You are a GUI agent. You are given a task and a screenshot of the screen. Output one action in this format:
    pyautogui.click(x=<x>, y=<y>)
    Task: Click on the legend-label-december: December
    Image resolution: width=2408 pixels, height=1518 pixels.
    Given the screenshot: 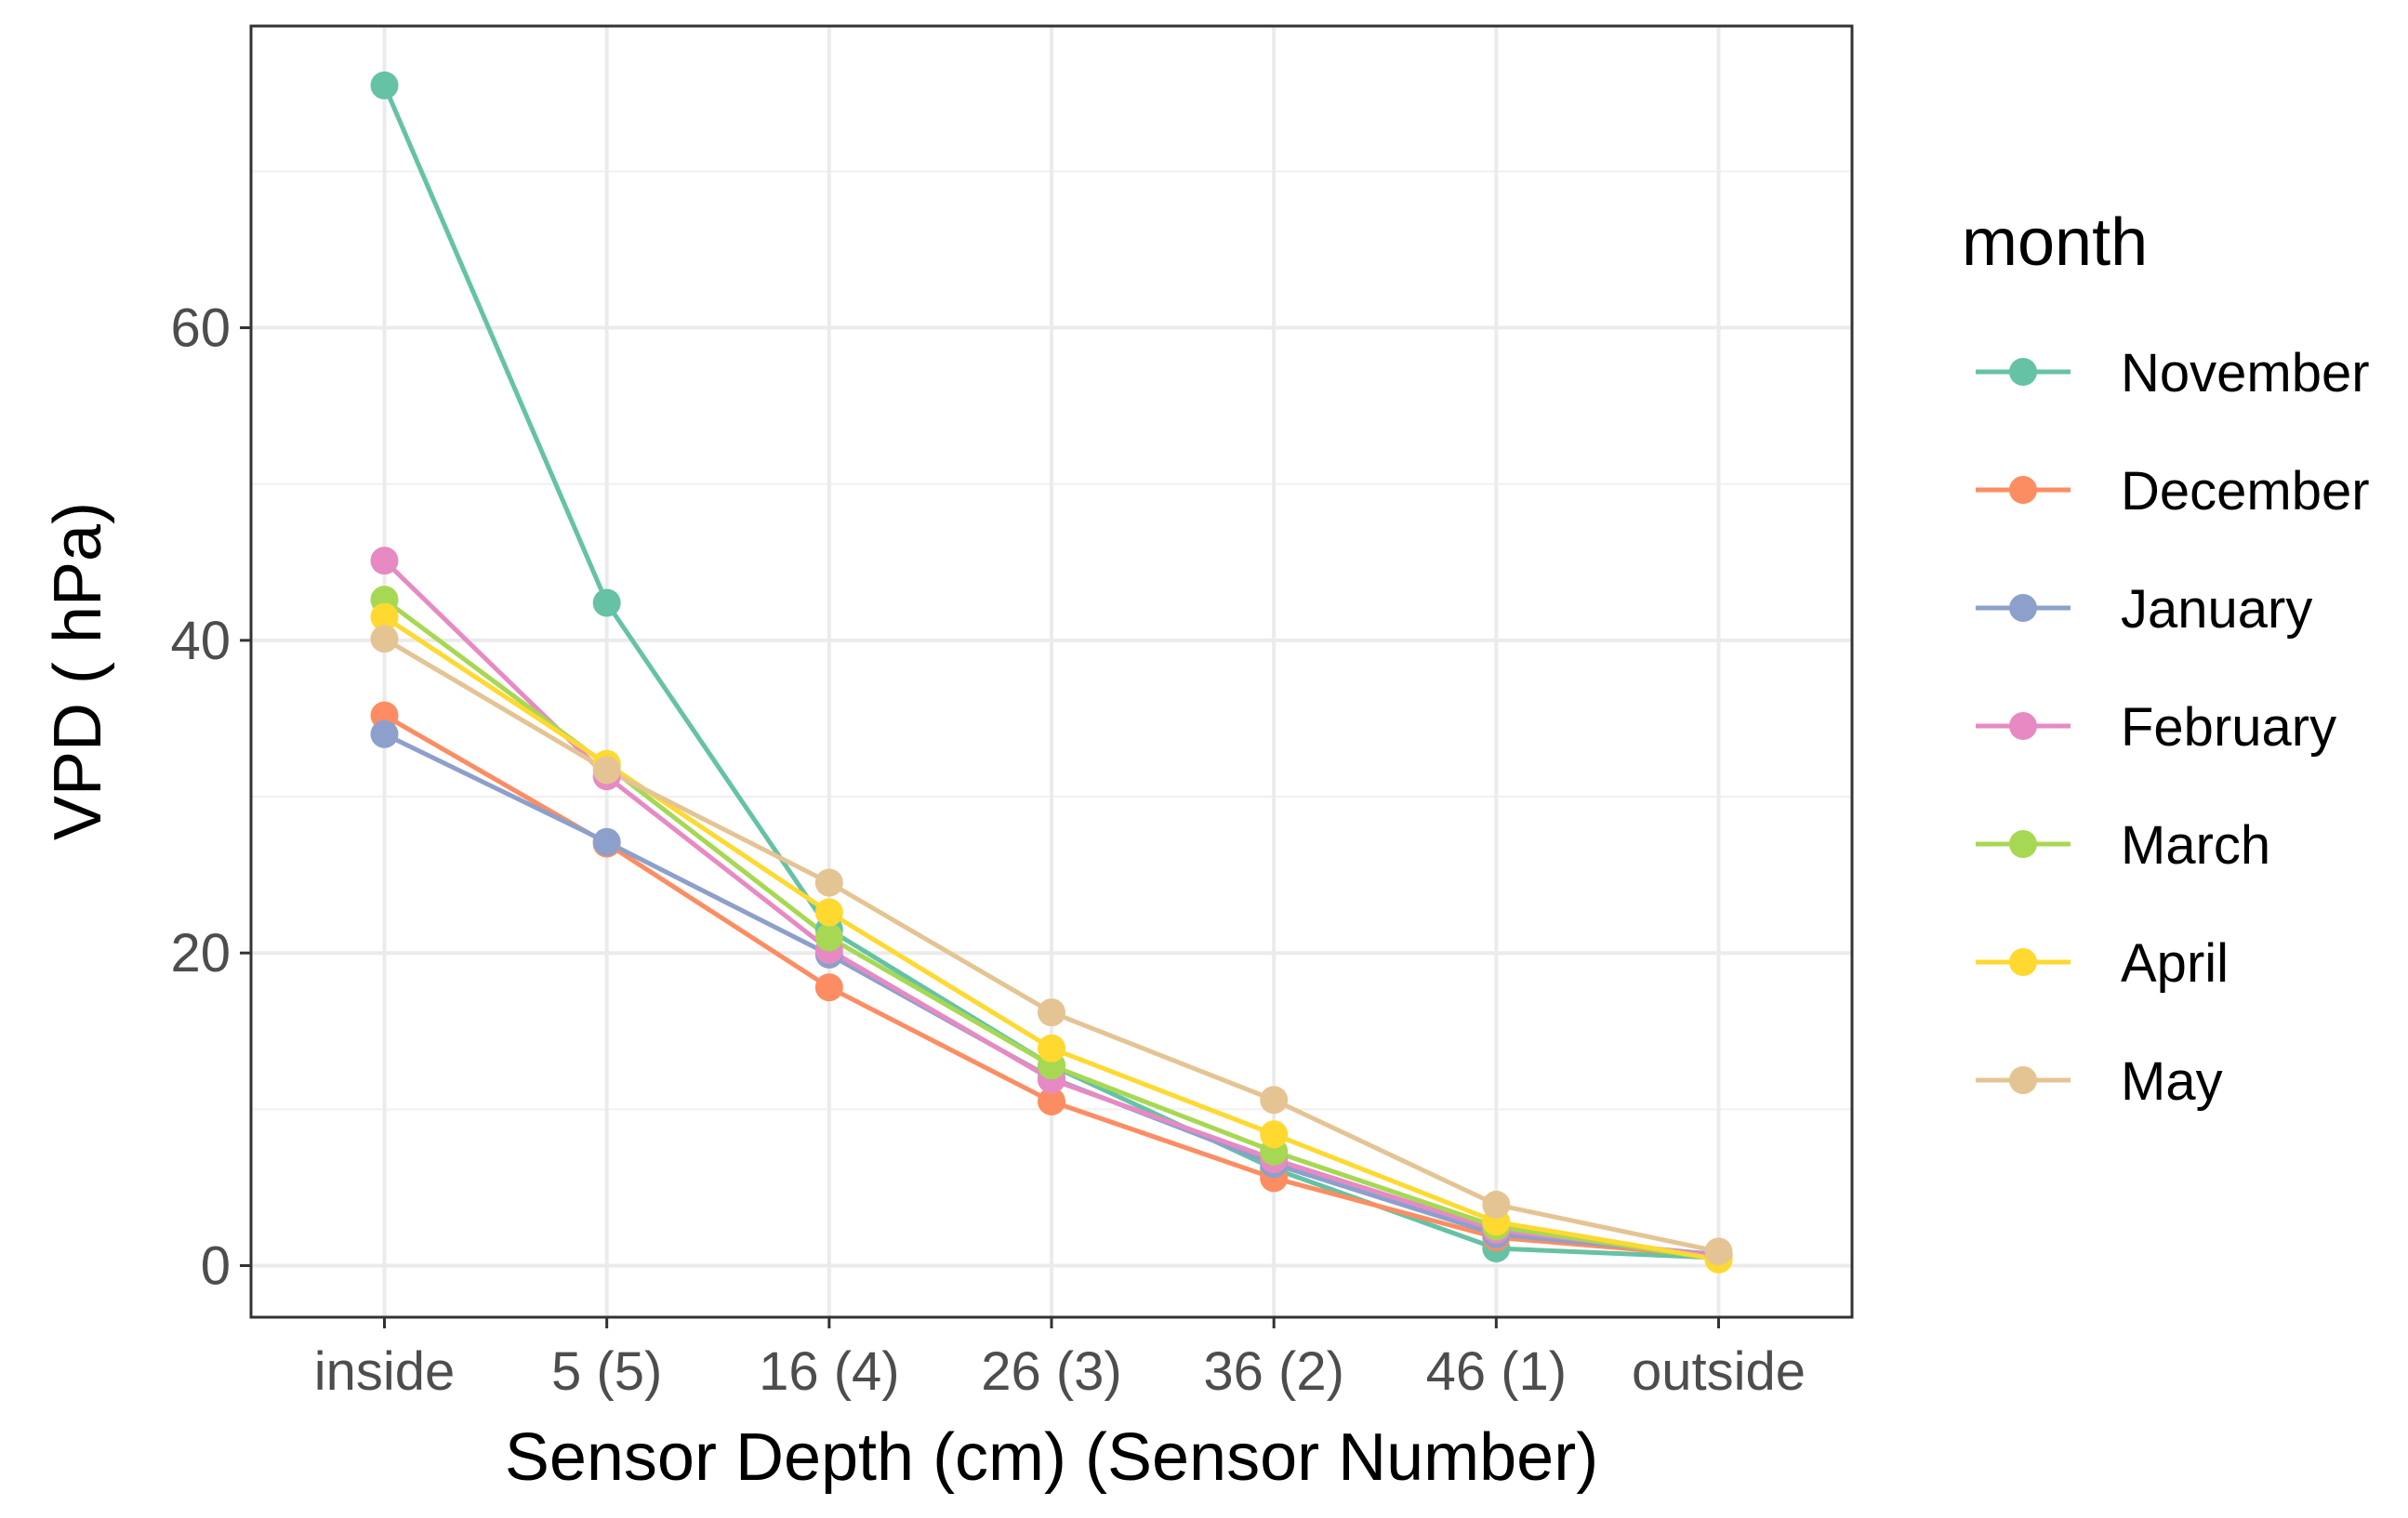 What is the action you would take?
    pyautogui.click(x=2245, y=491)
    